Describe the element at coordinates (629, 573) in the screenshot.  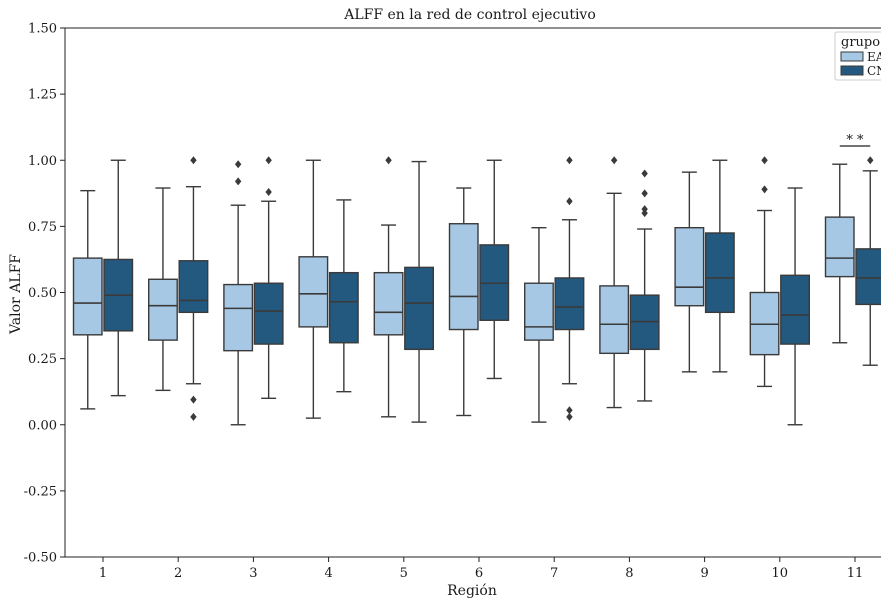
I see `x-tick-label: 8` at that location.